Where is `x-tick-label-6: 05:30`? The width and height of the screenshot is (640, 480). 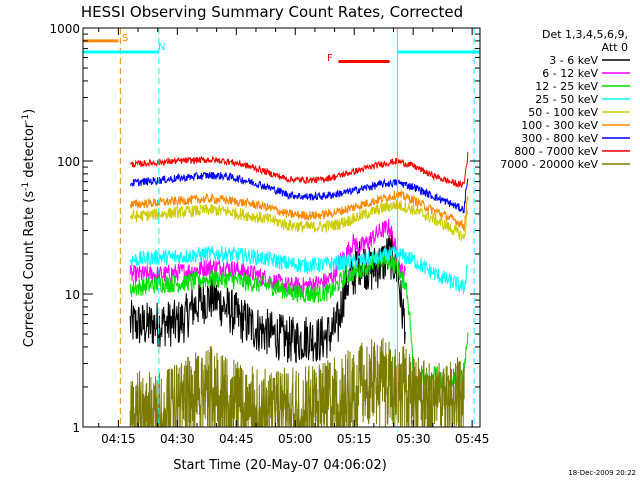
x-tick-label-6: 05:30 is located at coordinates (413, 439).